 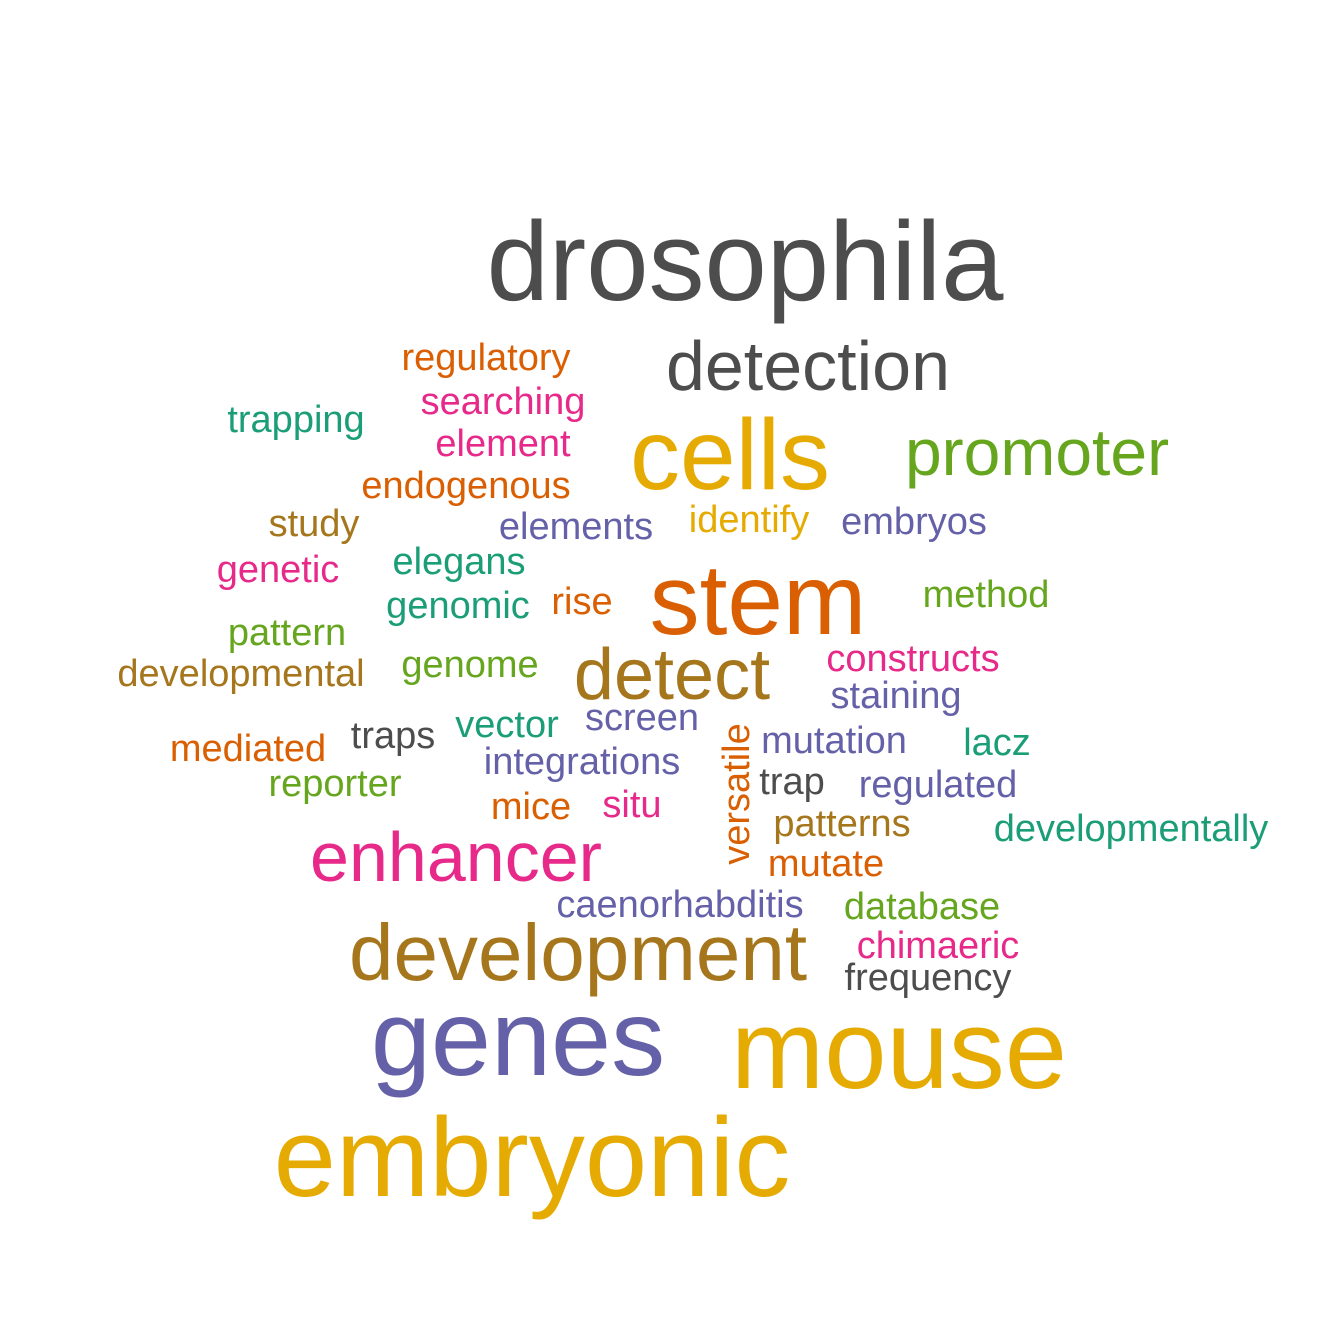 What do you see at coordinates (745, 261) in the screenshot?
I see `word-drosophila: drosophila` at bounding box center [745, 261].